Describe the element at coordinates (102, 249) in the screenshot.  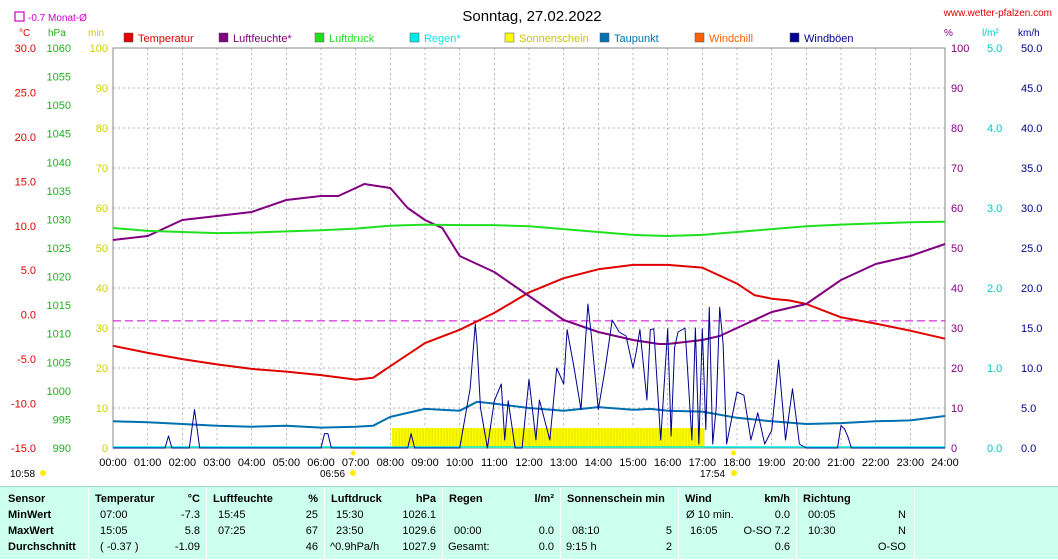
I see `sun-tick-label: 50` at that location.